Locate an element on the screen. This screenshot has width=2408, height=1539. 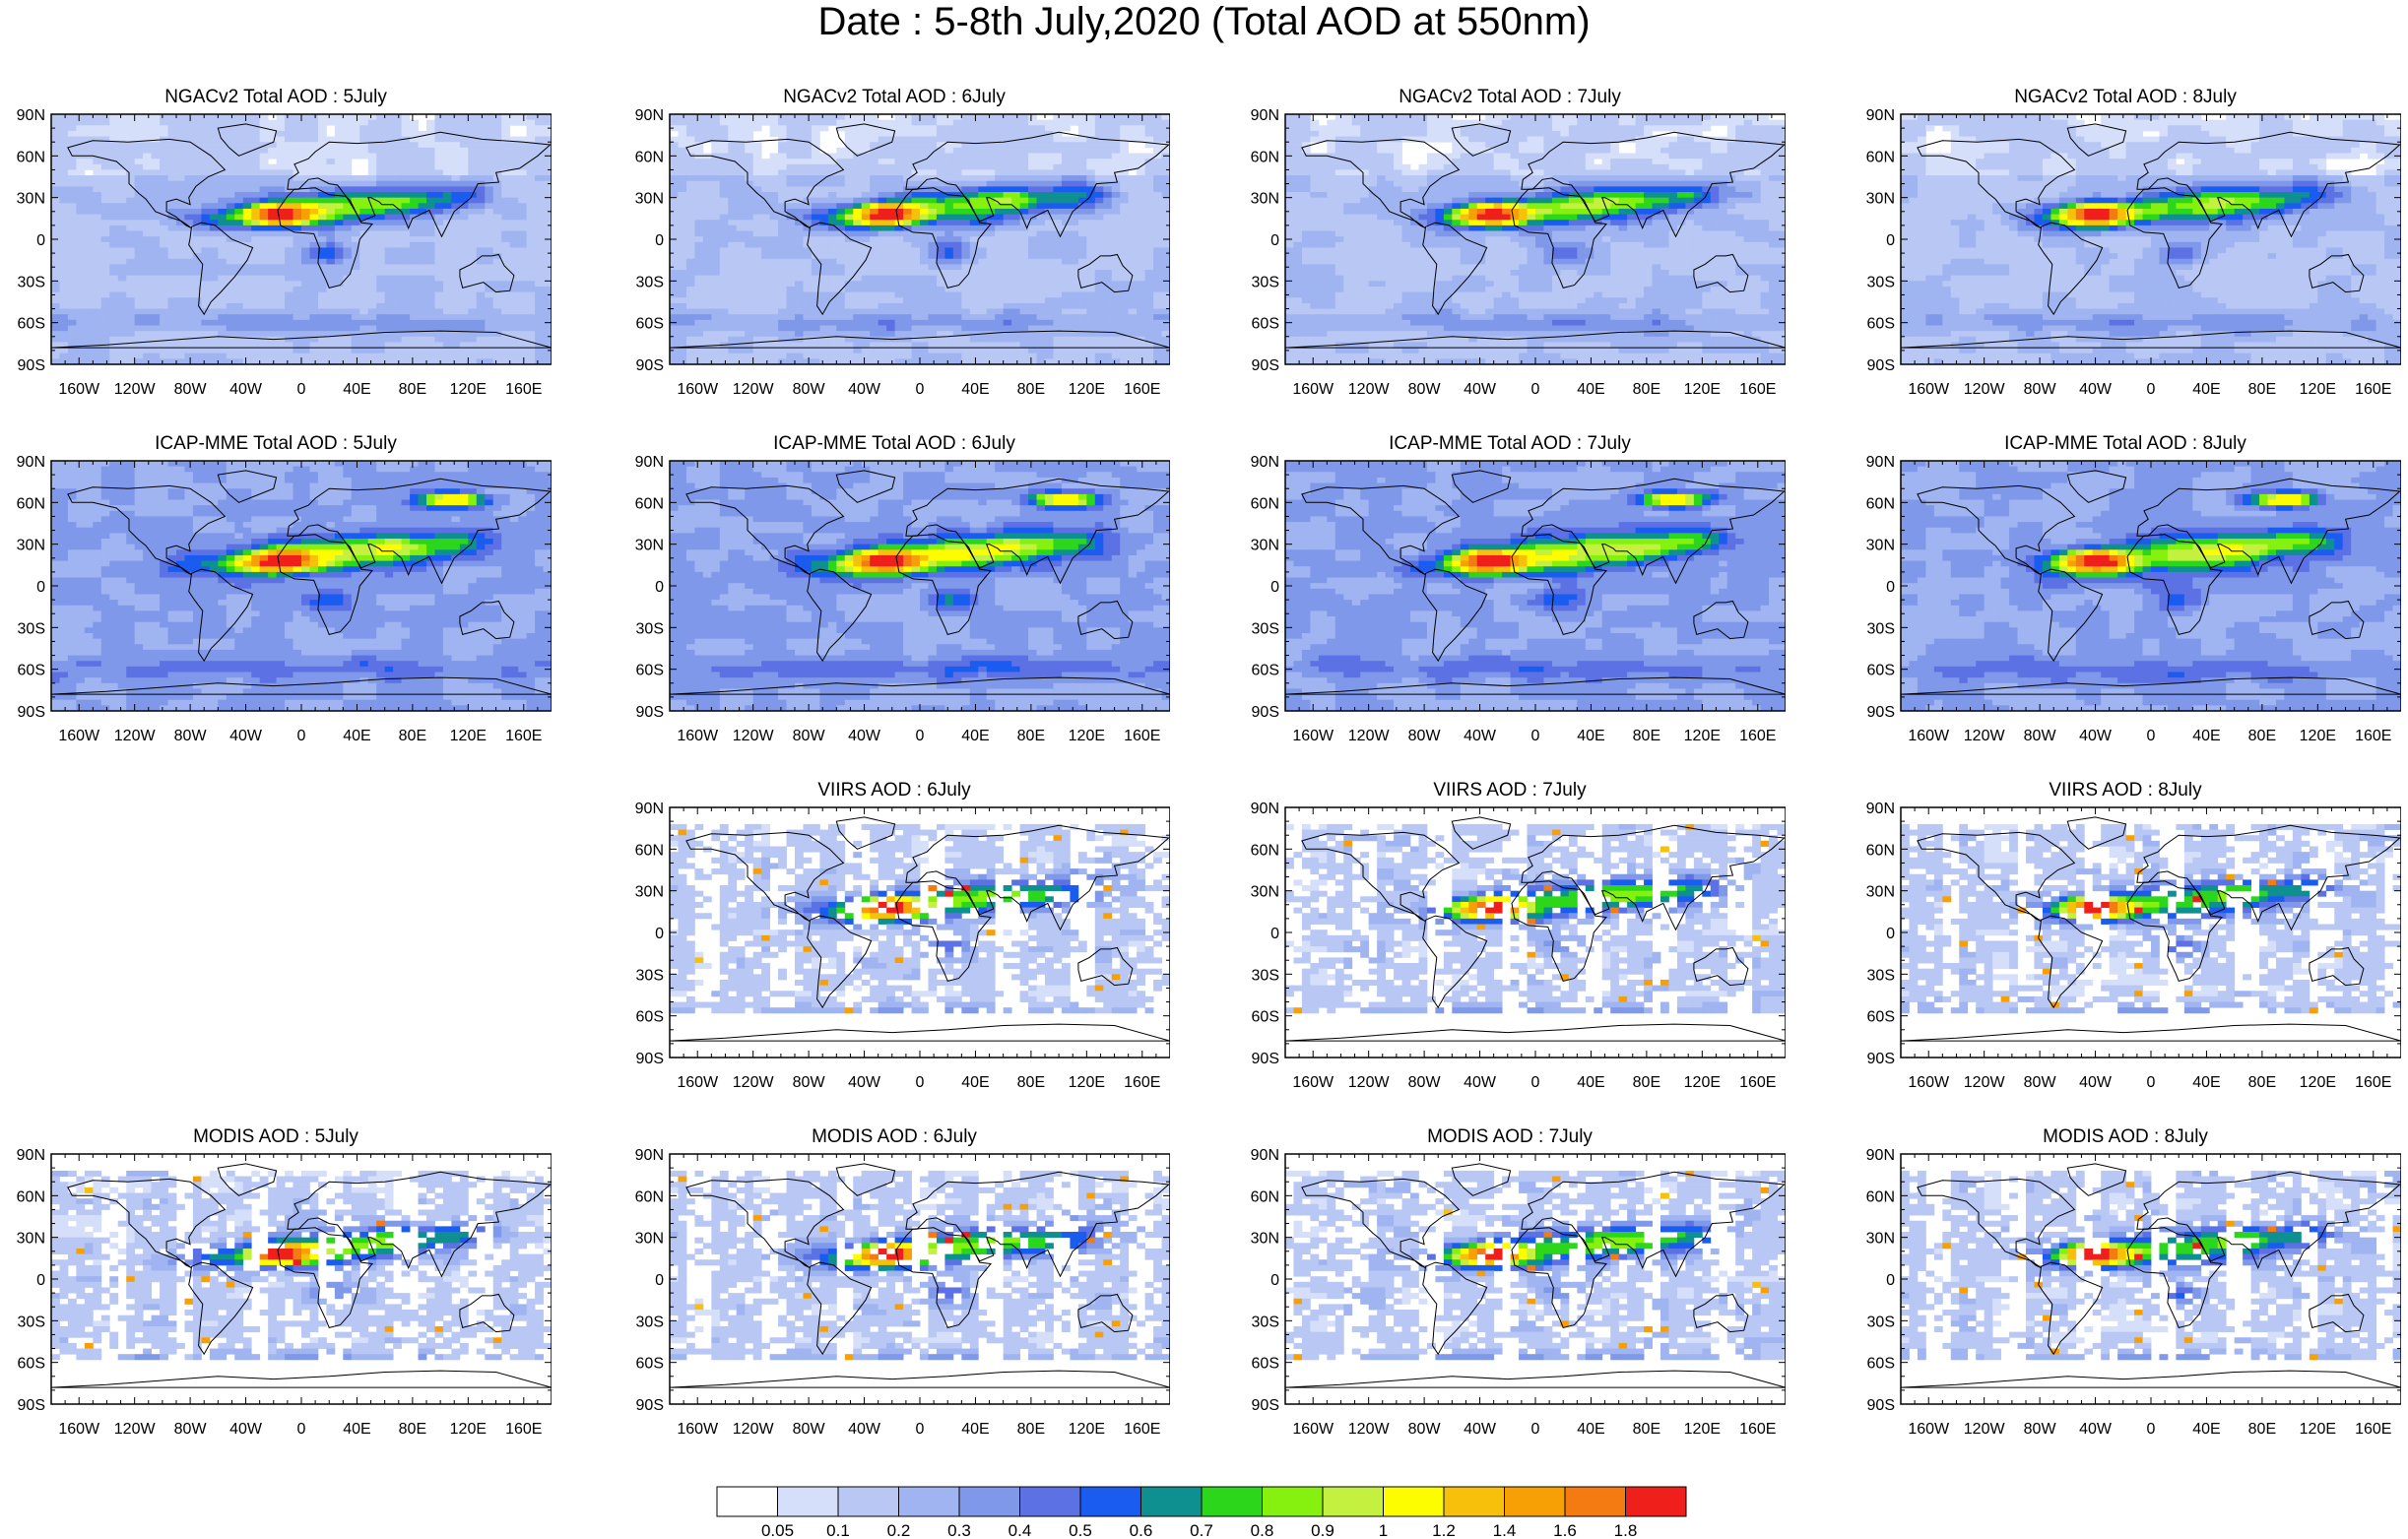
panel-title: NGACv2 Total AOD : 6July is located at coordinates (894, 98).